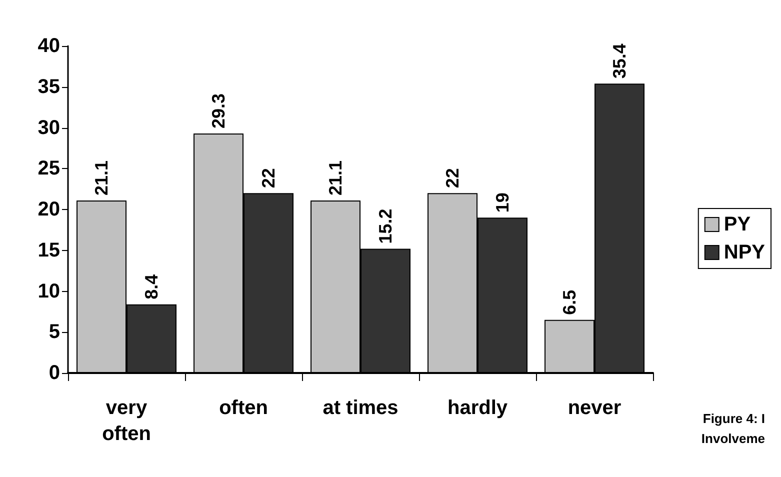 The image size is (781, 477). What do you see at coordinates (49, 46) in the screenshot?
I see `y-tick-label: 40` at bounding box center [49, 46].